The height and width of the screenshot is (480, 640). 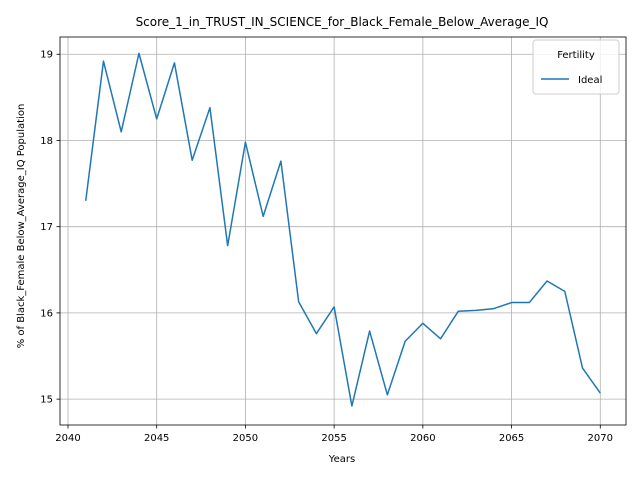 What do you see at coordinates (341, 459) in the screenshot?
I see `x-axis-label: Years` at bounding box center [341, 459].